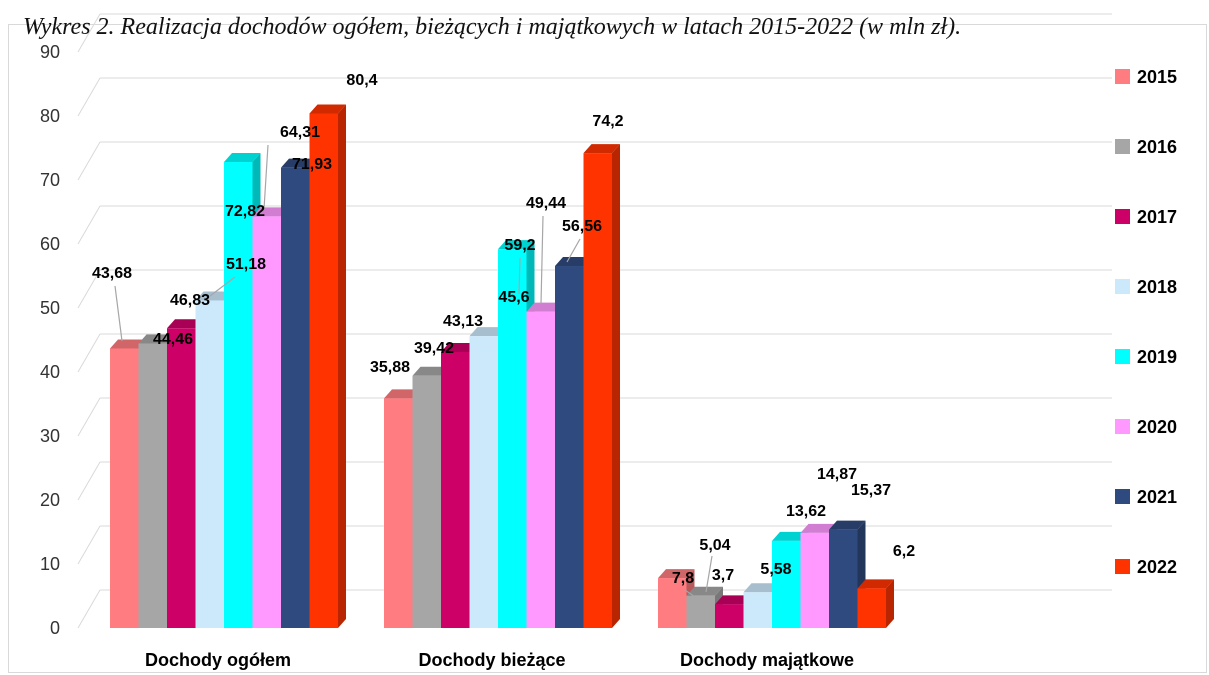  I want to click on data-label: 59,2, so click(519, 245).